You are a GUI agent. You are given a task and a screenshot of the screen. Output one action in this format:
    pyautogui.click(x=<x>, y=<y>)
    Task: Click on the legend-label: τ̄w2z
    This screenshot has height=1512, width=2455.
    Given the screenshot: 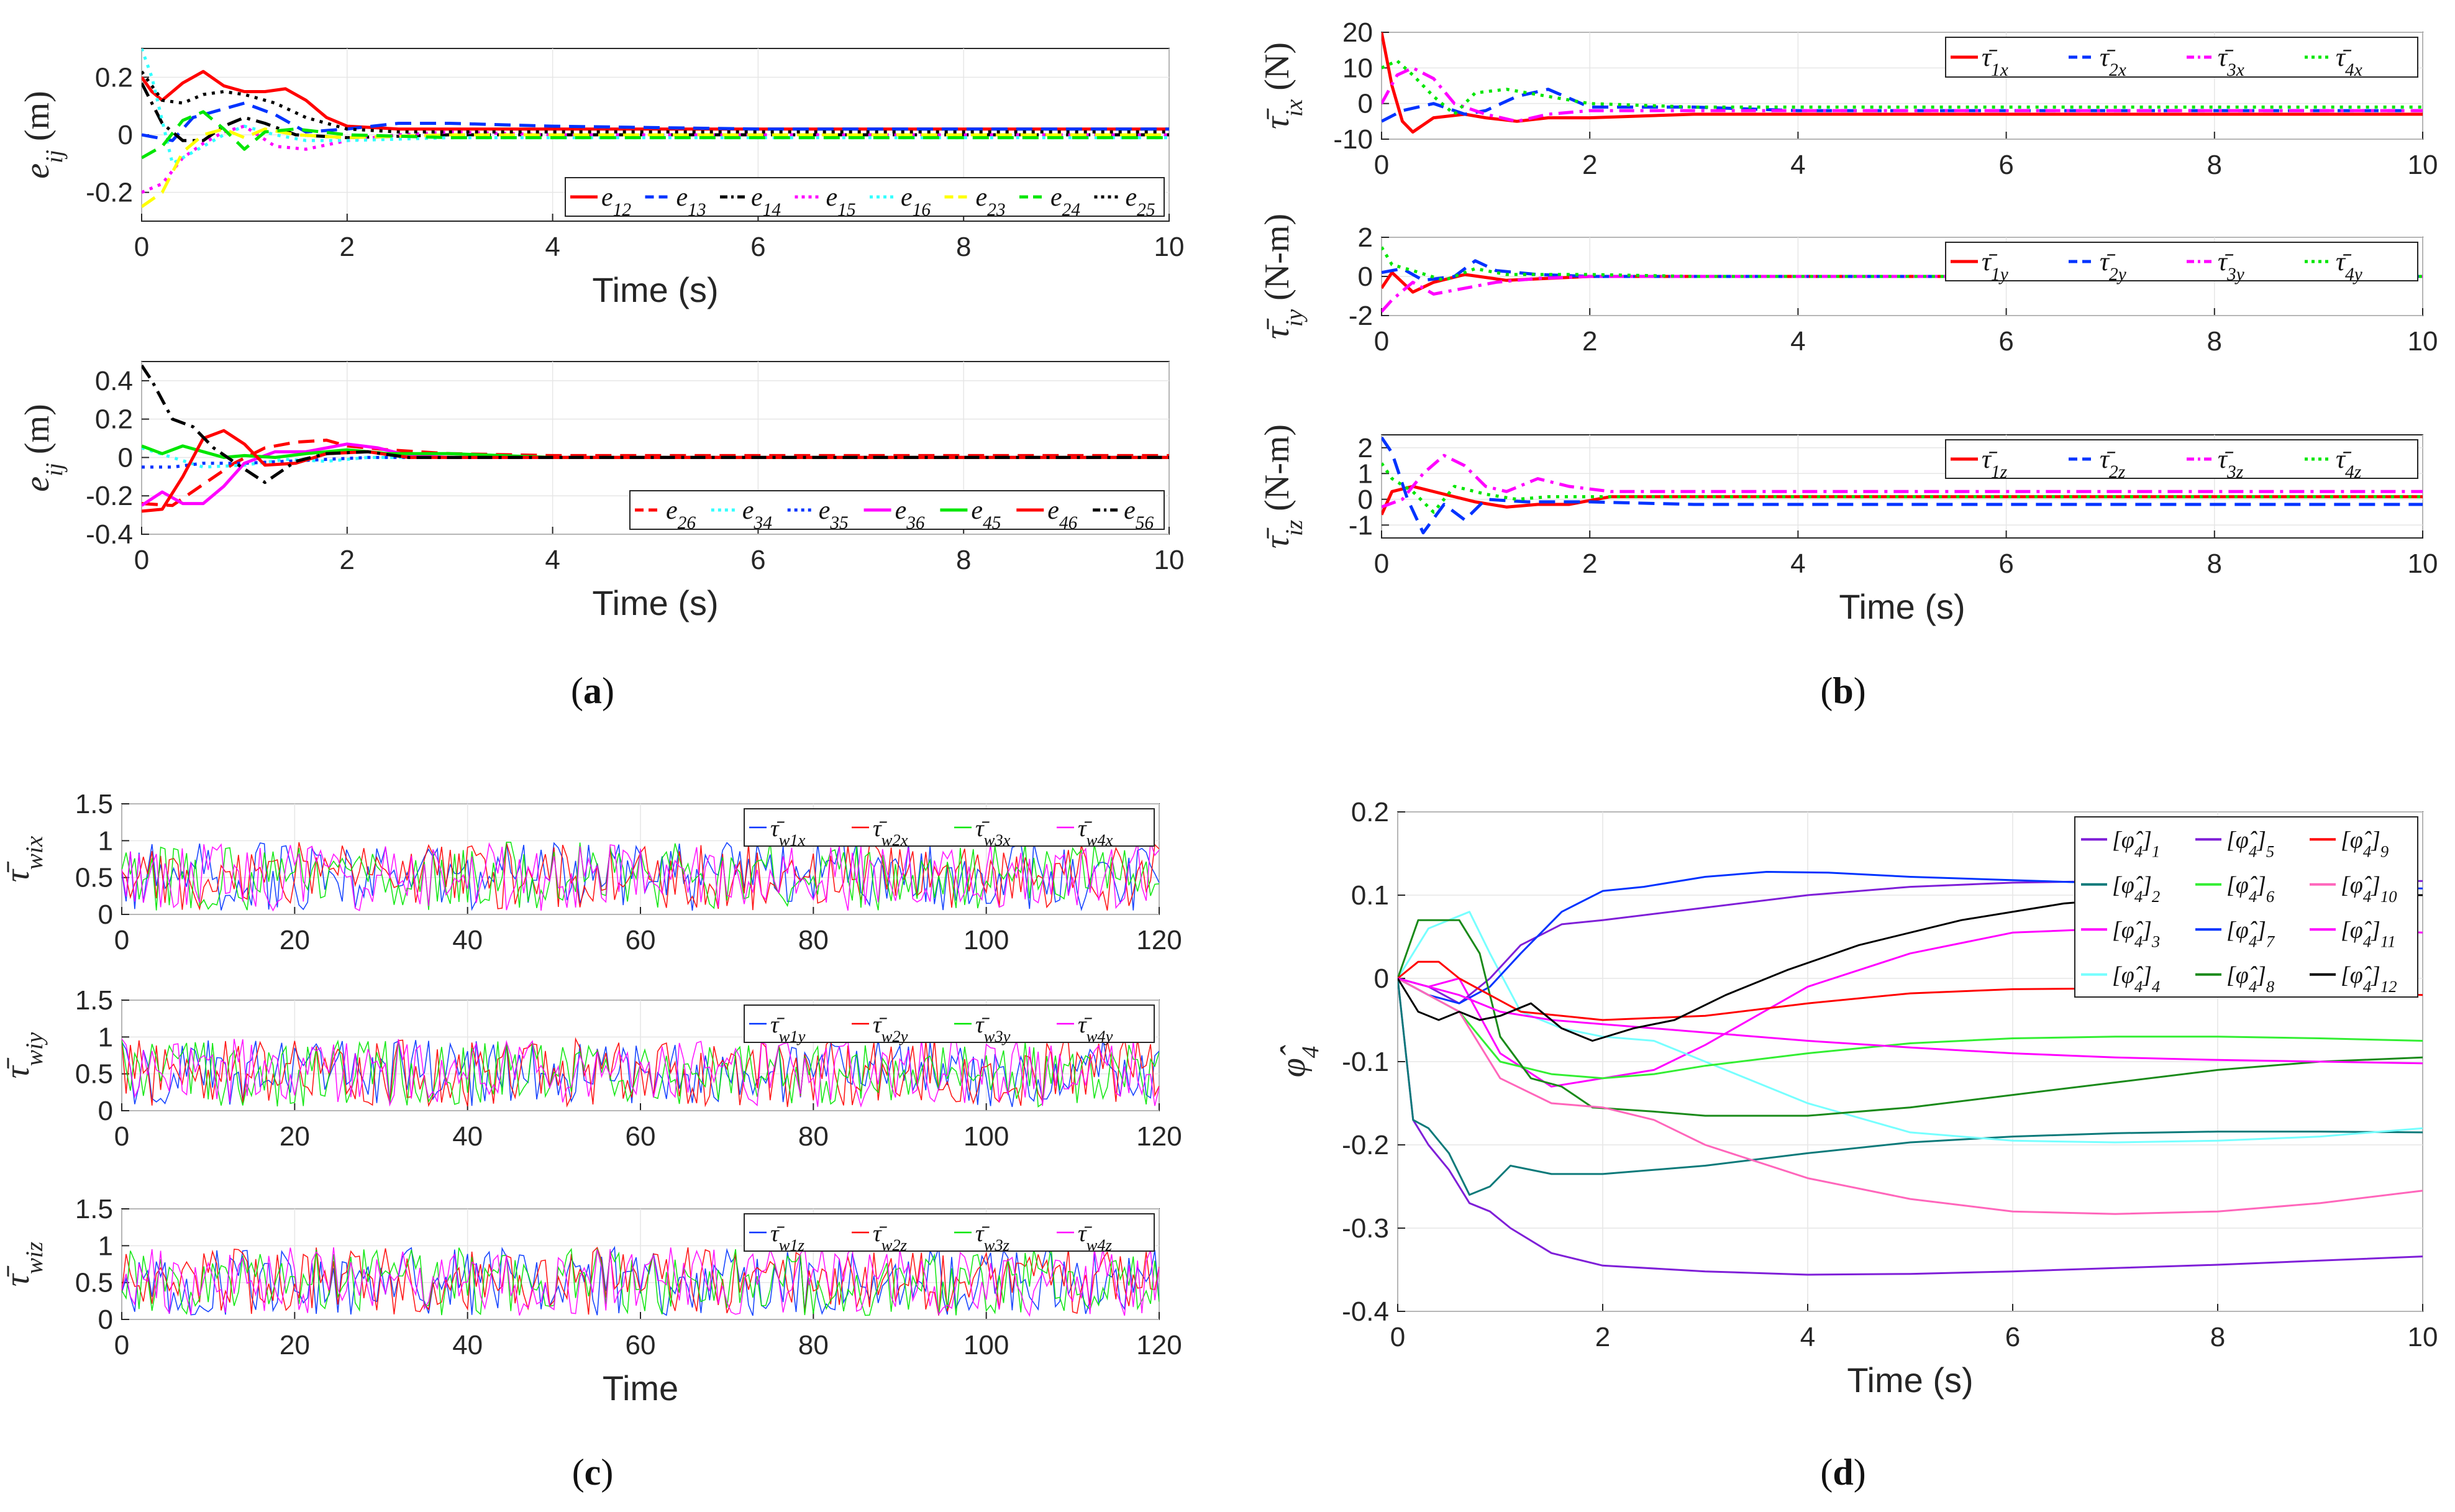 What is the action you would take?
    pyautogui.click(x=890, y=1237)
    